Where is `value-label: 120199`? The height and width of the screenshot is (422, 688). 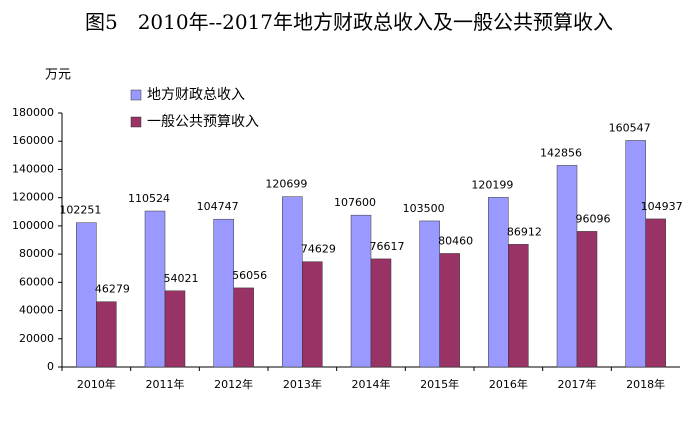 value-label: 120199 is located at coordinates (492, 184).